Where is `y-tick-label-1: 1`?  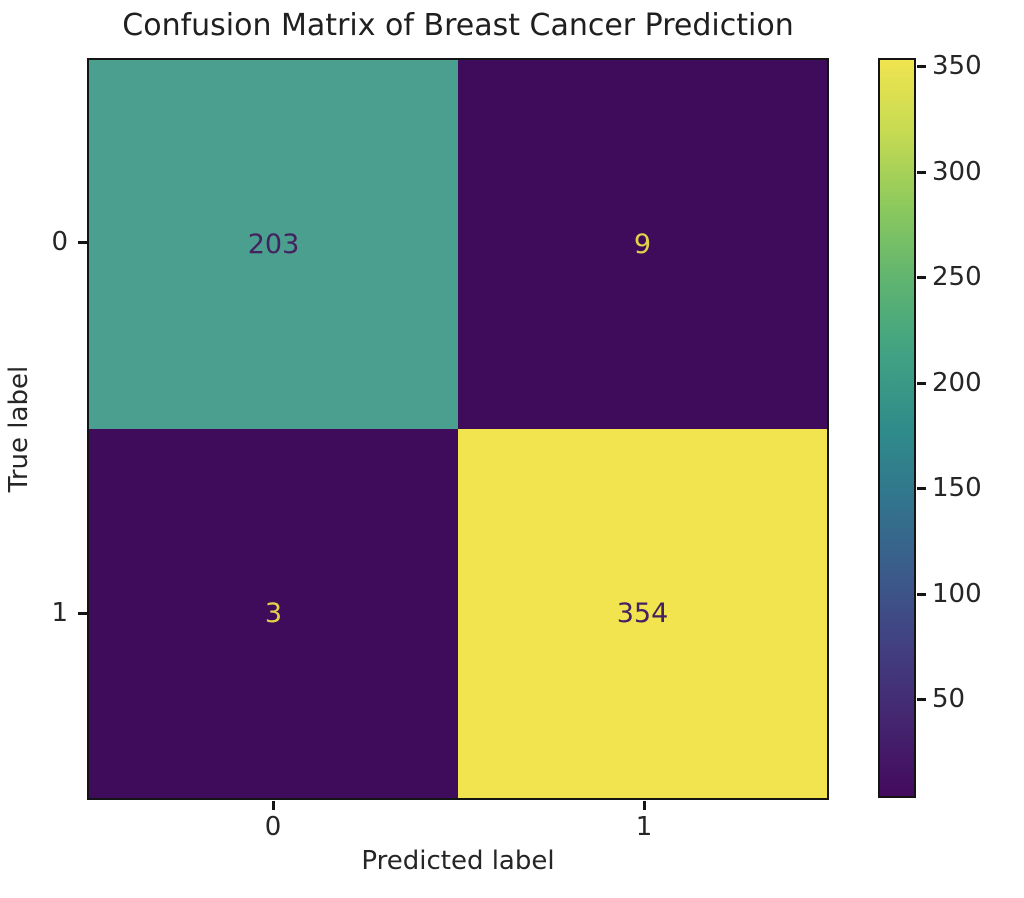 y-tick-label-1: 1 is located at coordinates (59, 613).